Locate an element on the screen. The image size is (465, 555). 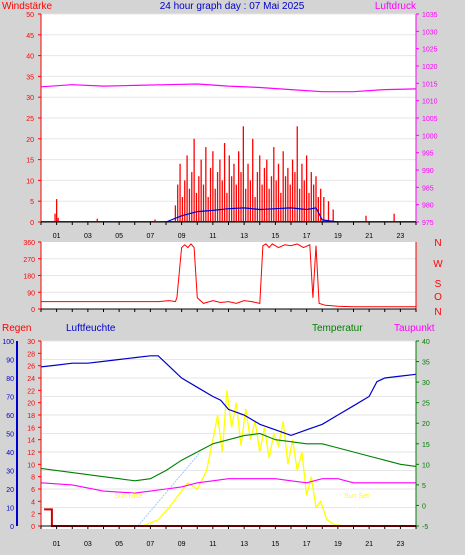
temperature-line is located at coordinates (228, 457).